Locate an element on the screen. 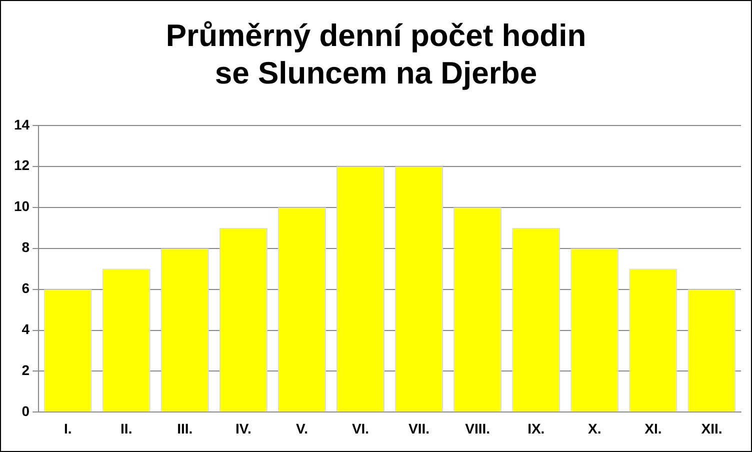 This screenshot has height=452, width=752. x-tick-label: IX. is located at coordinates (536, 428).